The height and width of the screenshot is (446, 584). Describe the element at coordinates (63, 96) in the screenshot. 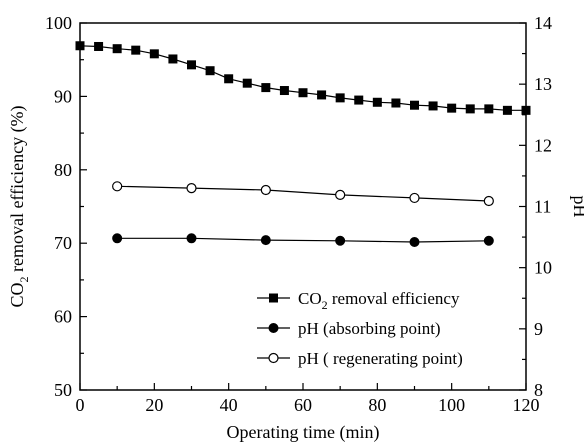

I see `y-tick-label: 90` at that location.